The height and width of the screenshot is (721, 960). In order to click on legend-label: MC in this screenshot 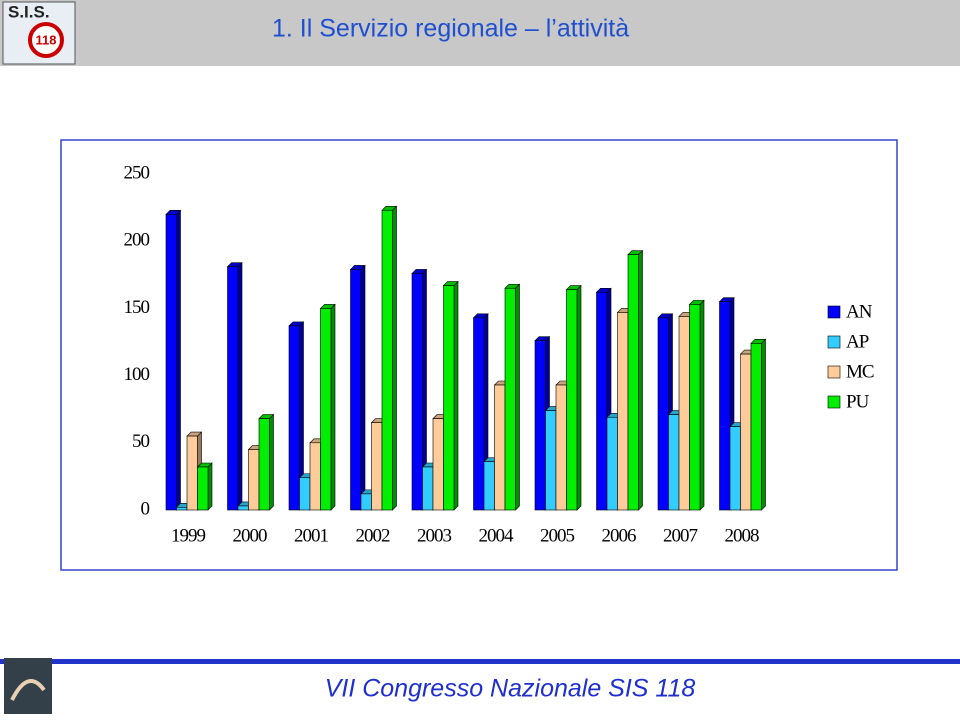, I will do `click(860, 371)`.